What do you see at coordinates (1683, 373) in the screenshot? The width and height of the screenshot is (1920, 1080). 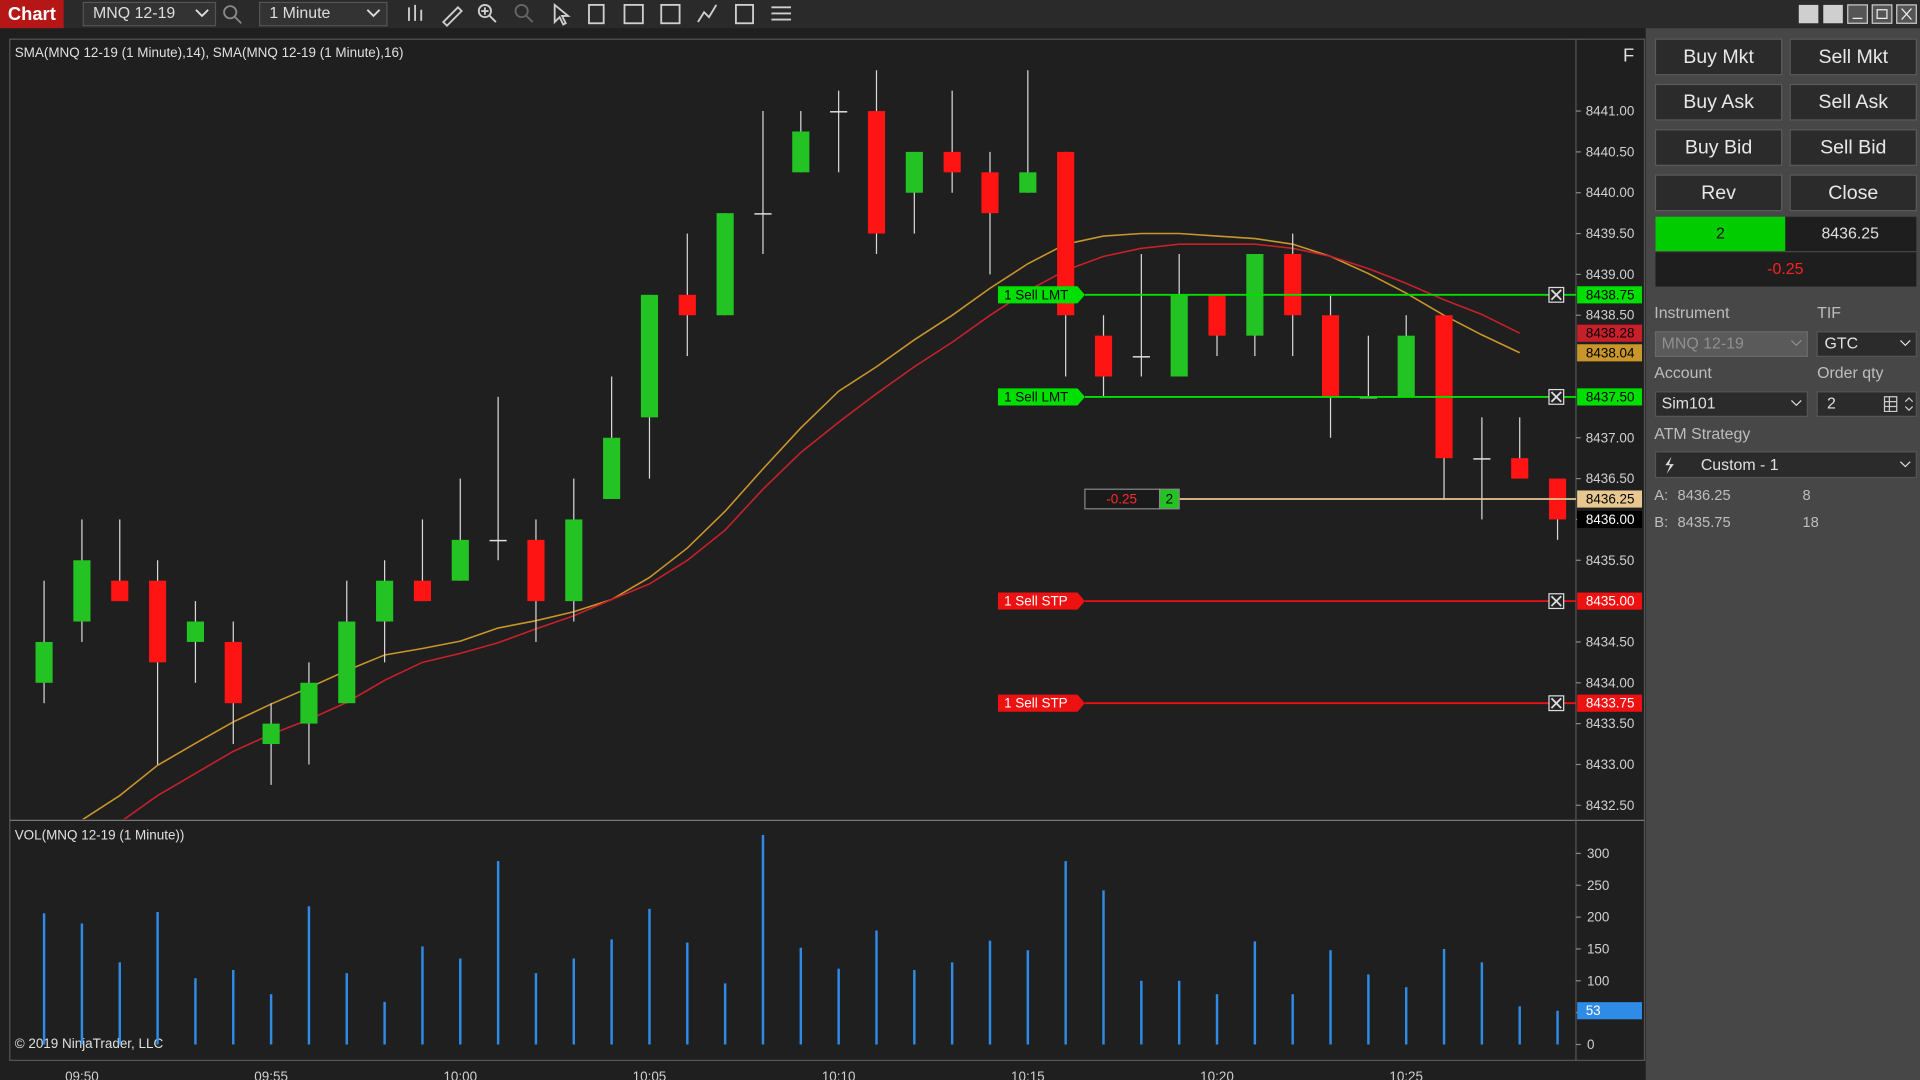 I see `field-label: Account` at bounding box center [1683, 373].